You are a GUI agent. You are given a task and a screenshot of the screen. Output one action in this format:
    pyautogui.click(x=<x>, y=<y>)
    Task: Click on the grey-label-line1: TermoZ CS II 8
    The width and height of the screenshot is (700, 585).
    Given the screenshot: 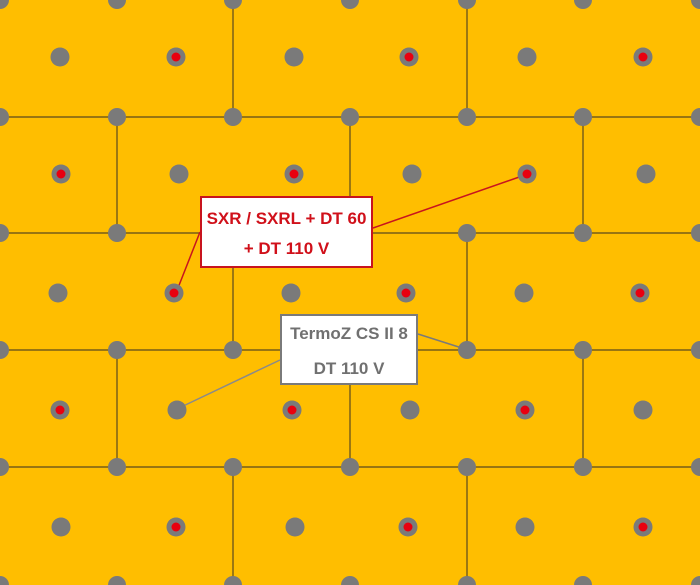 What is the action you would take?
    pyautogui.click(x=349, y=333)
    